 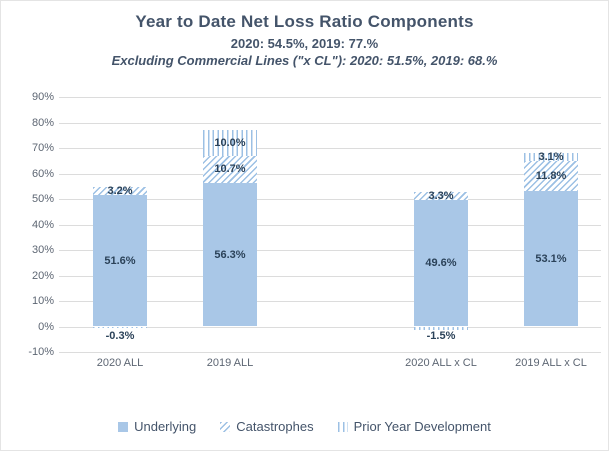 I want to click on data-label: 51.6%, so click(x=120, y=260).